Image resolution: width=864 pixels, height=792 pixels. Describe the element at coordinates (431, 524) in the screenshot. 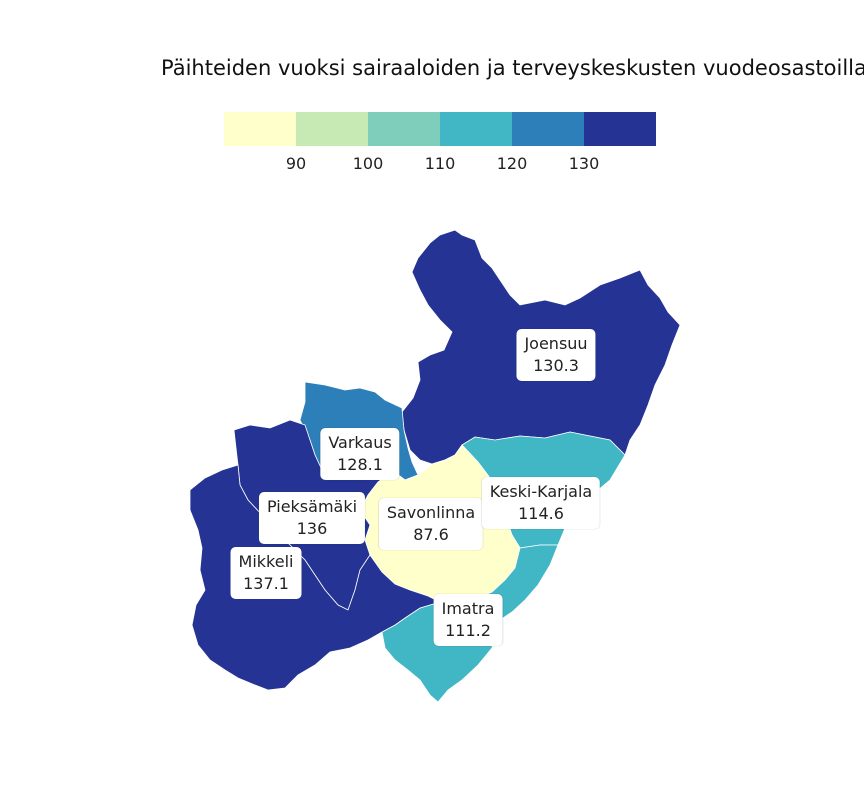

I see `region-label: Savonlinna 87.6` at that location.